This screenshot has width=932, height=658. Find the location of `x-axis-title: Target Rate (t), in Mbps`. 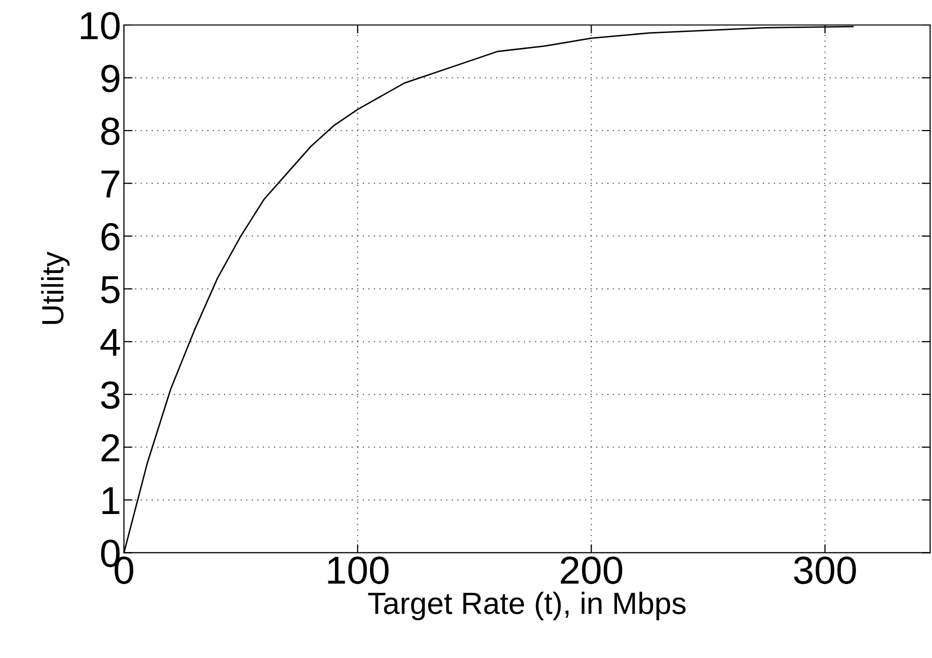

x-axis-title: Target Rate (t), in Mbps is located at coordinates (527, 606).